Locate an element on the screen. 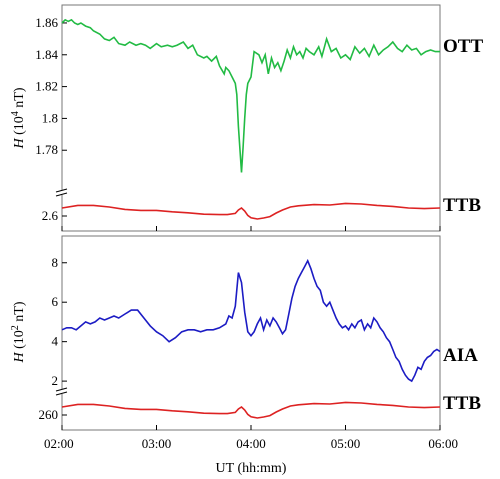 This screenshot has width=500, height=479. ttb-ytick-group-bottom: 260 is located at coordinates (53, 414).